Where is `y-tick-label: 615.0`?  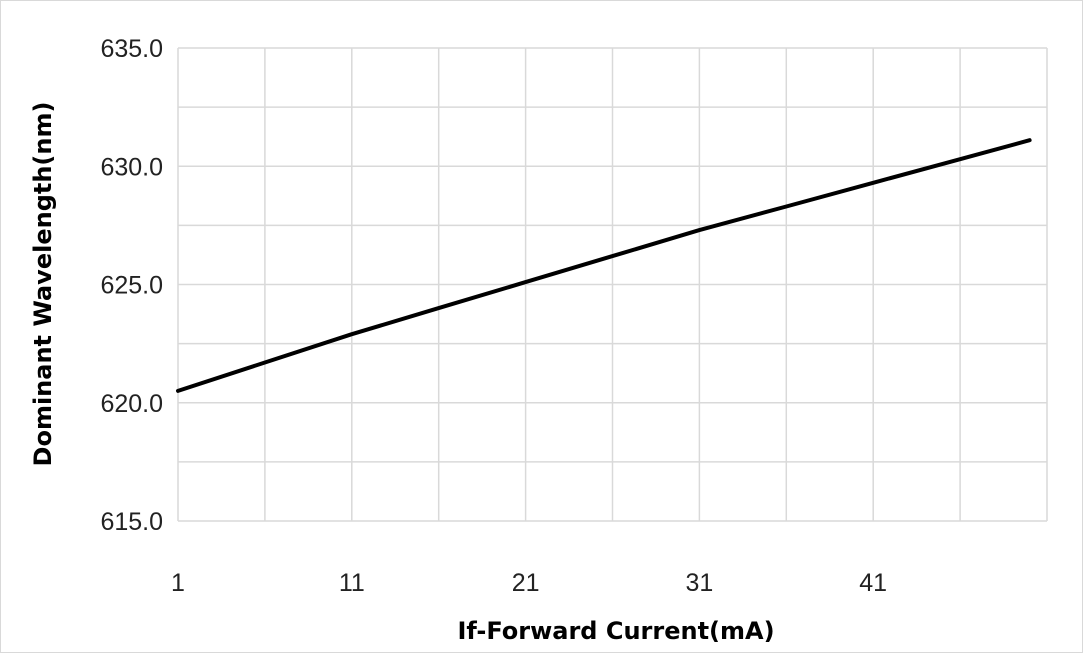
y-tick-label: 615.0 is located at coordinates (131, 522).